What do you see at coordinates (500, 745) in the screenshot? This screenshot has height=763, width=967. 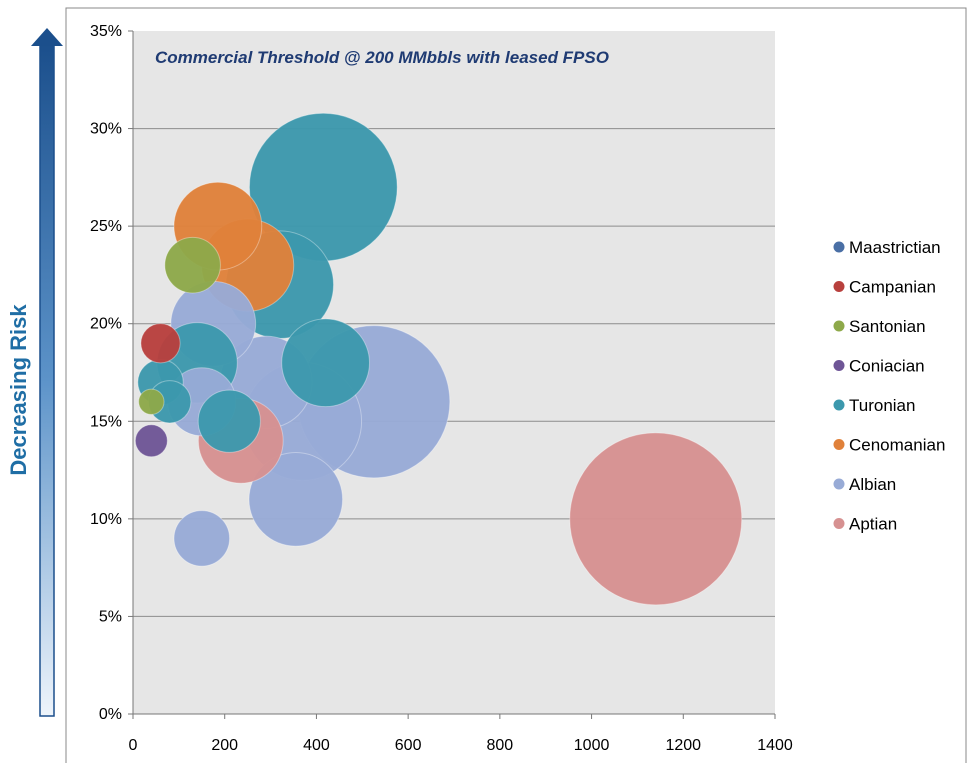 I see `x-tick-label: 800` at bounding box center [500, 745].